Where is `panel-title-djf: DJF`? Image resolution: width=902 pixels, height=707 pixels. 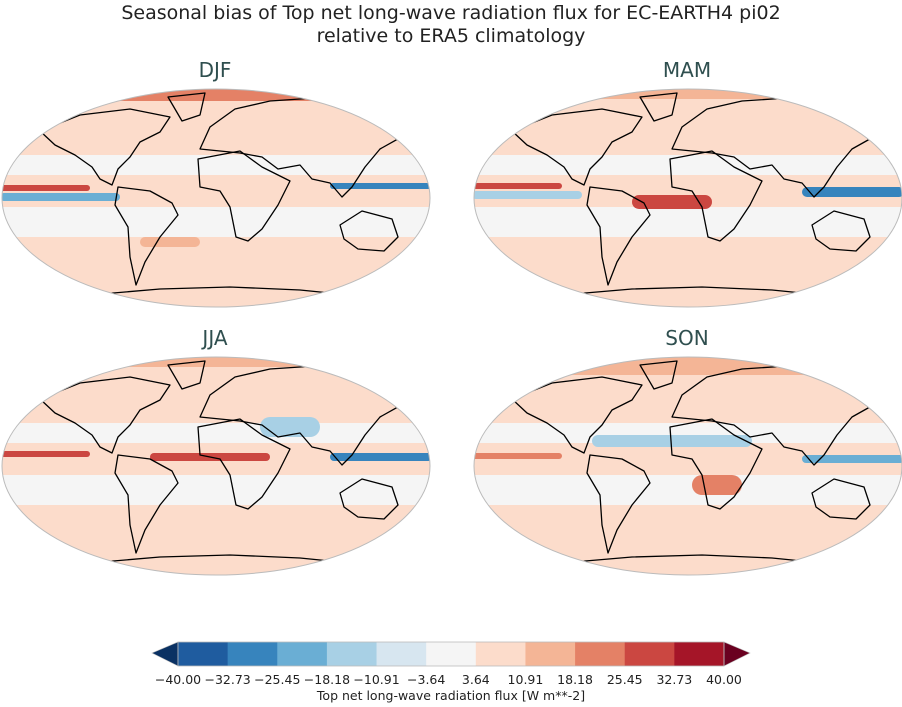
panel-title-djf: DJF is located at coordinates (215, 70).